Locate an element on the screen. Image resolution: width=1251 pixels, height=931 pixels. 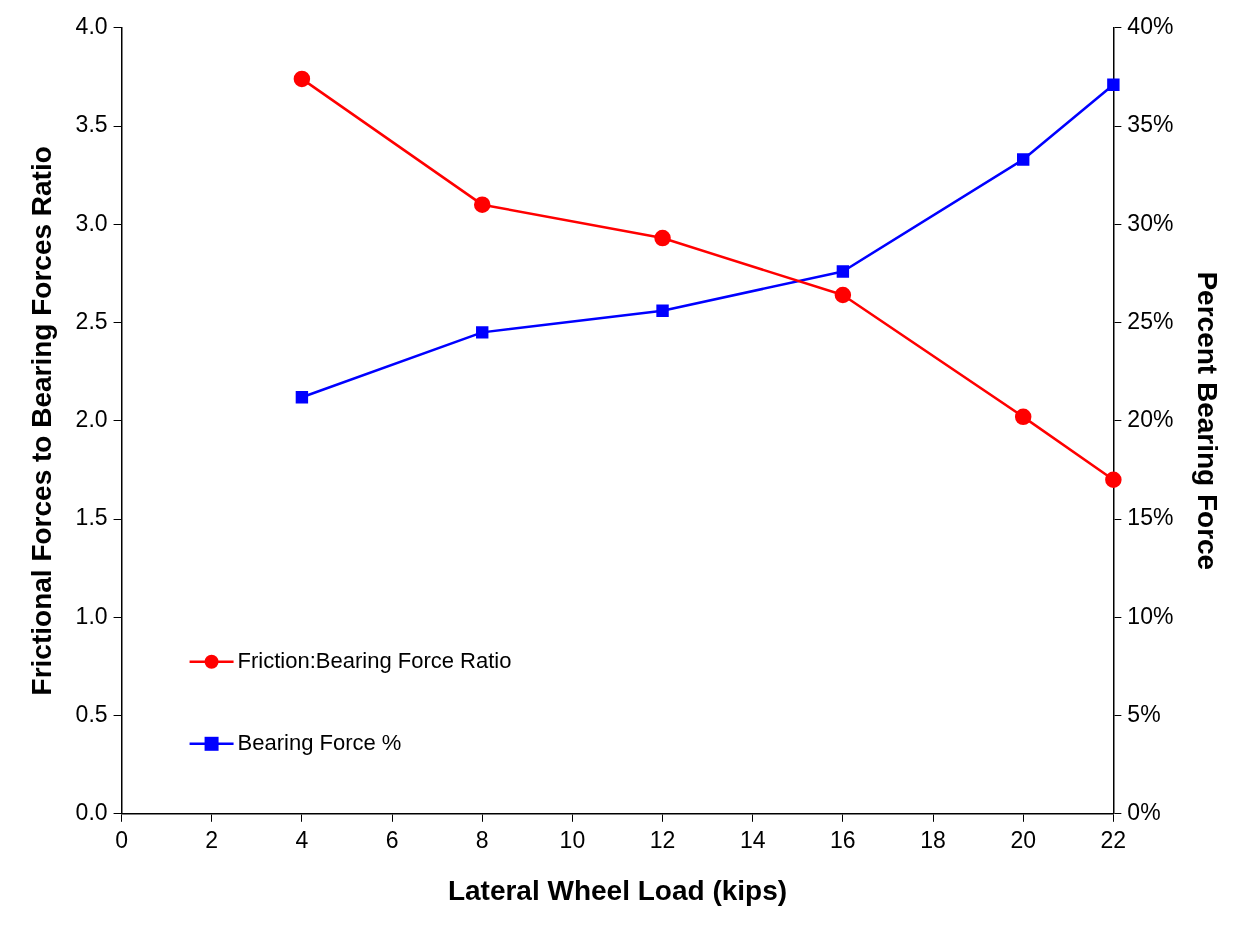
x-tick-label: 20 is located at coordinates (1023, 839).